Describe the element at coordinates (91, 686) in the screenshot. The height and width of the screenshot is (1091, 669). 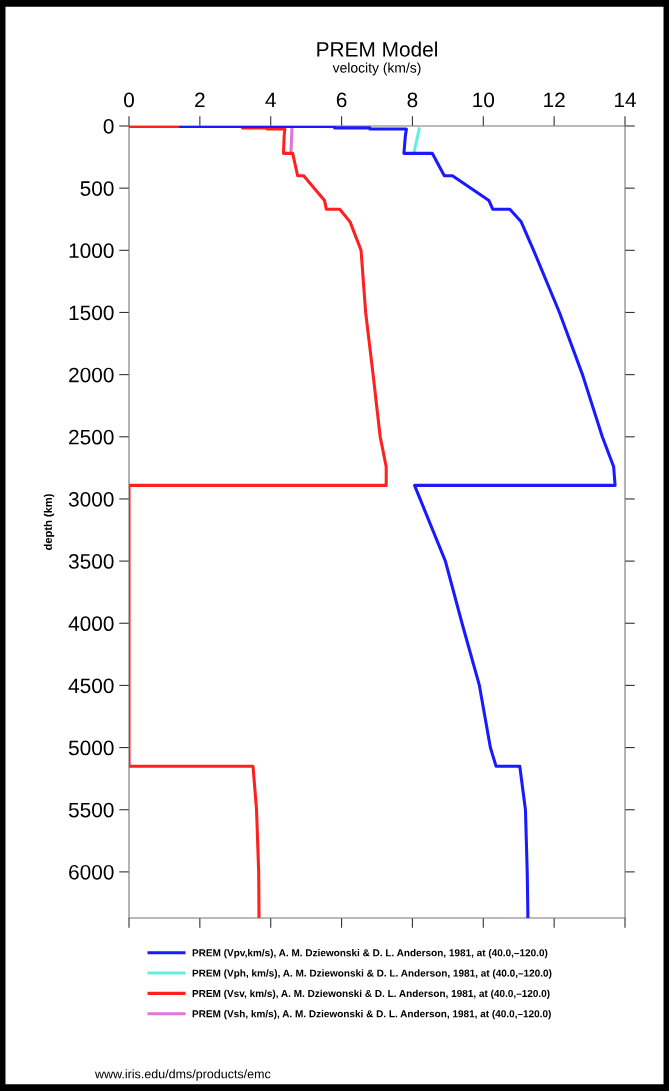
I see `y-tick-label: 4500` at that location.